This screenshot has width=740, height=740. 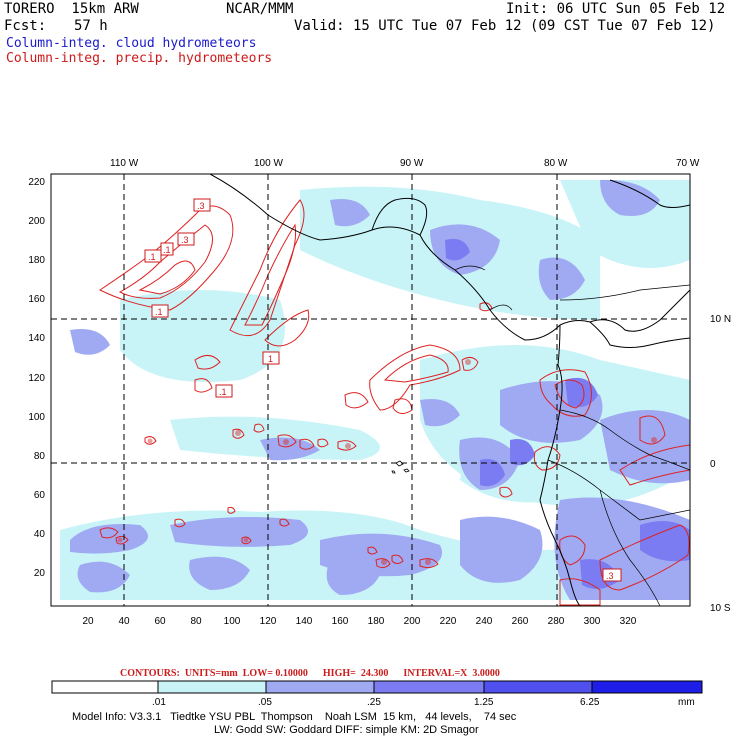 I want to click on x-tick-label: 280, so click(x=556, y=621).